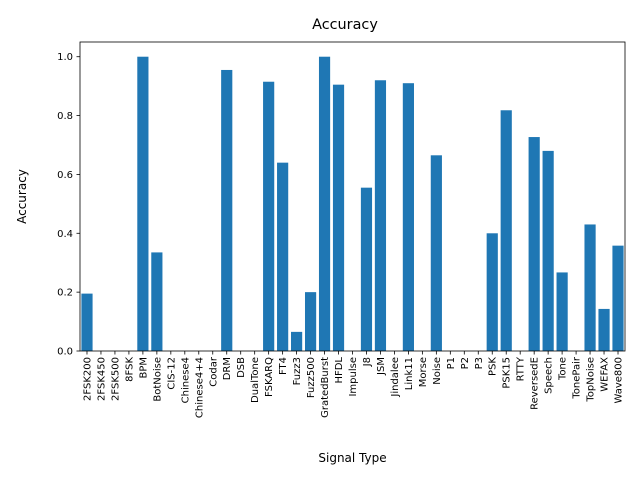 This screenshot has width=640, height=485. What do you see at coordinates (590, 287) in the screenshot?
I see `bar-topnoise` at bounding box center [590, 287].